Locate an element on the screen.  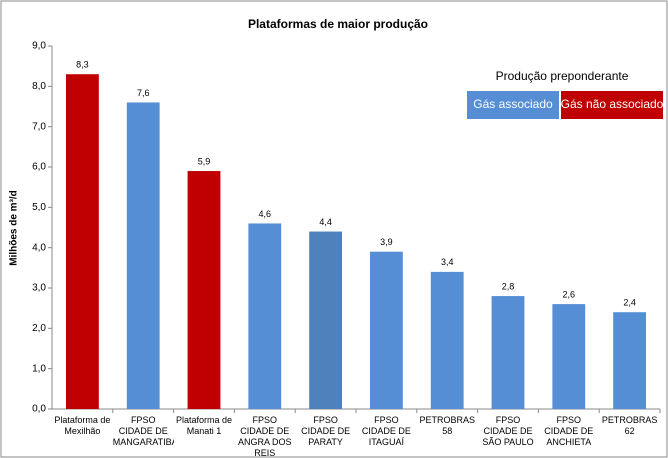
y-axis-label: Milhões de m³/d is located at coordinates (14, 228).